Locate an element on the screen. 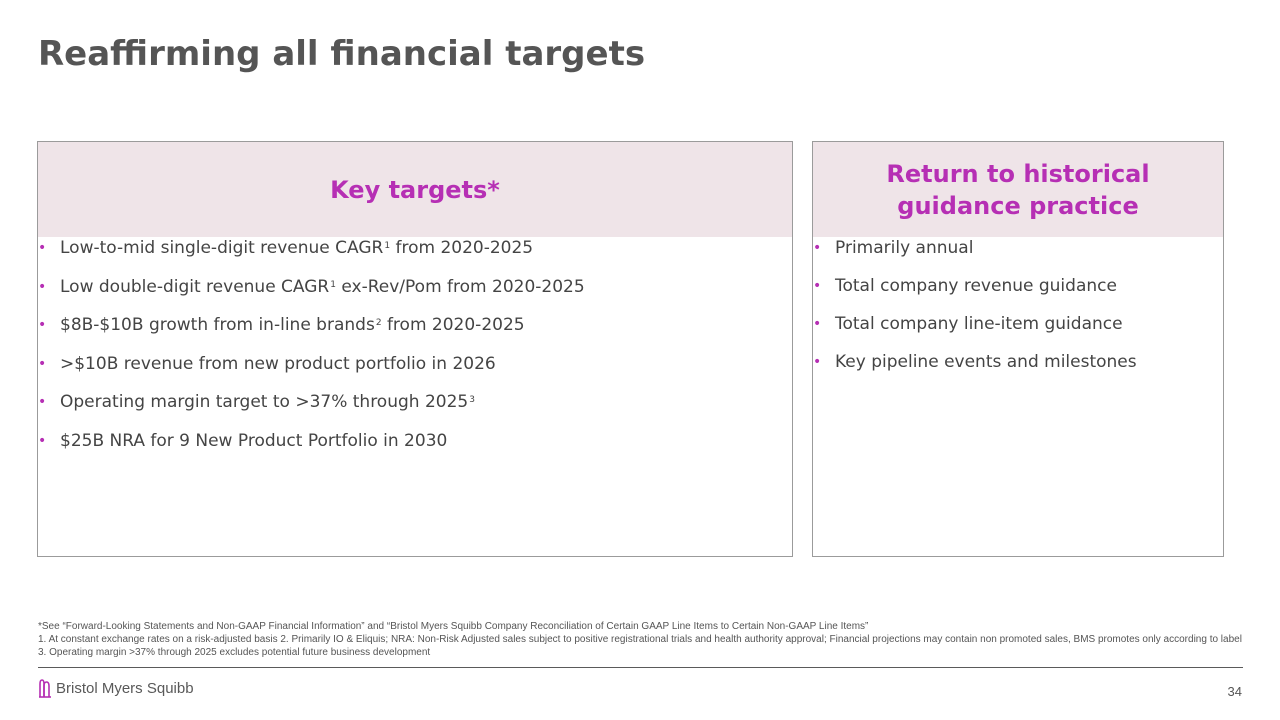  company-logo: Bristol Myers Squibb is located at coordinates (116, 688).